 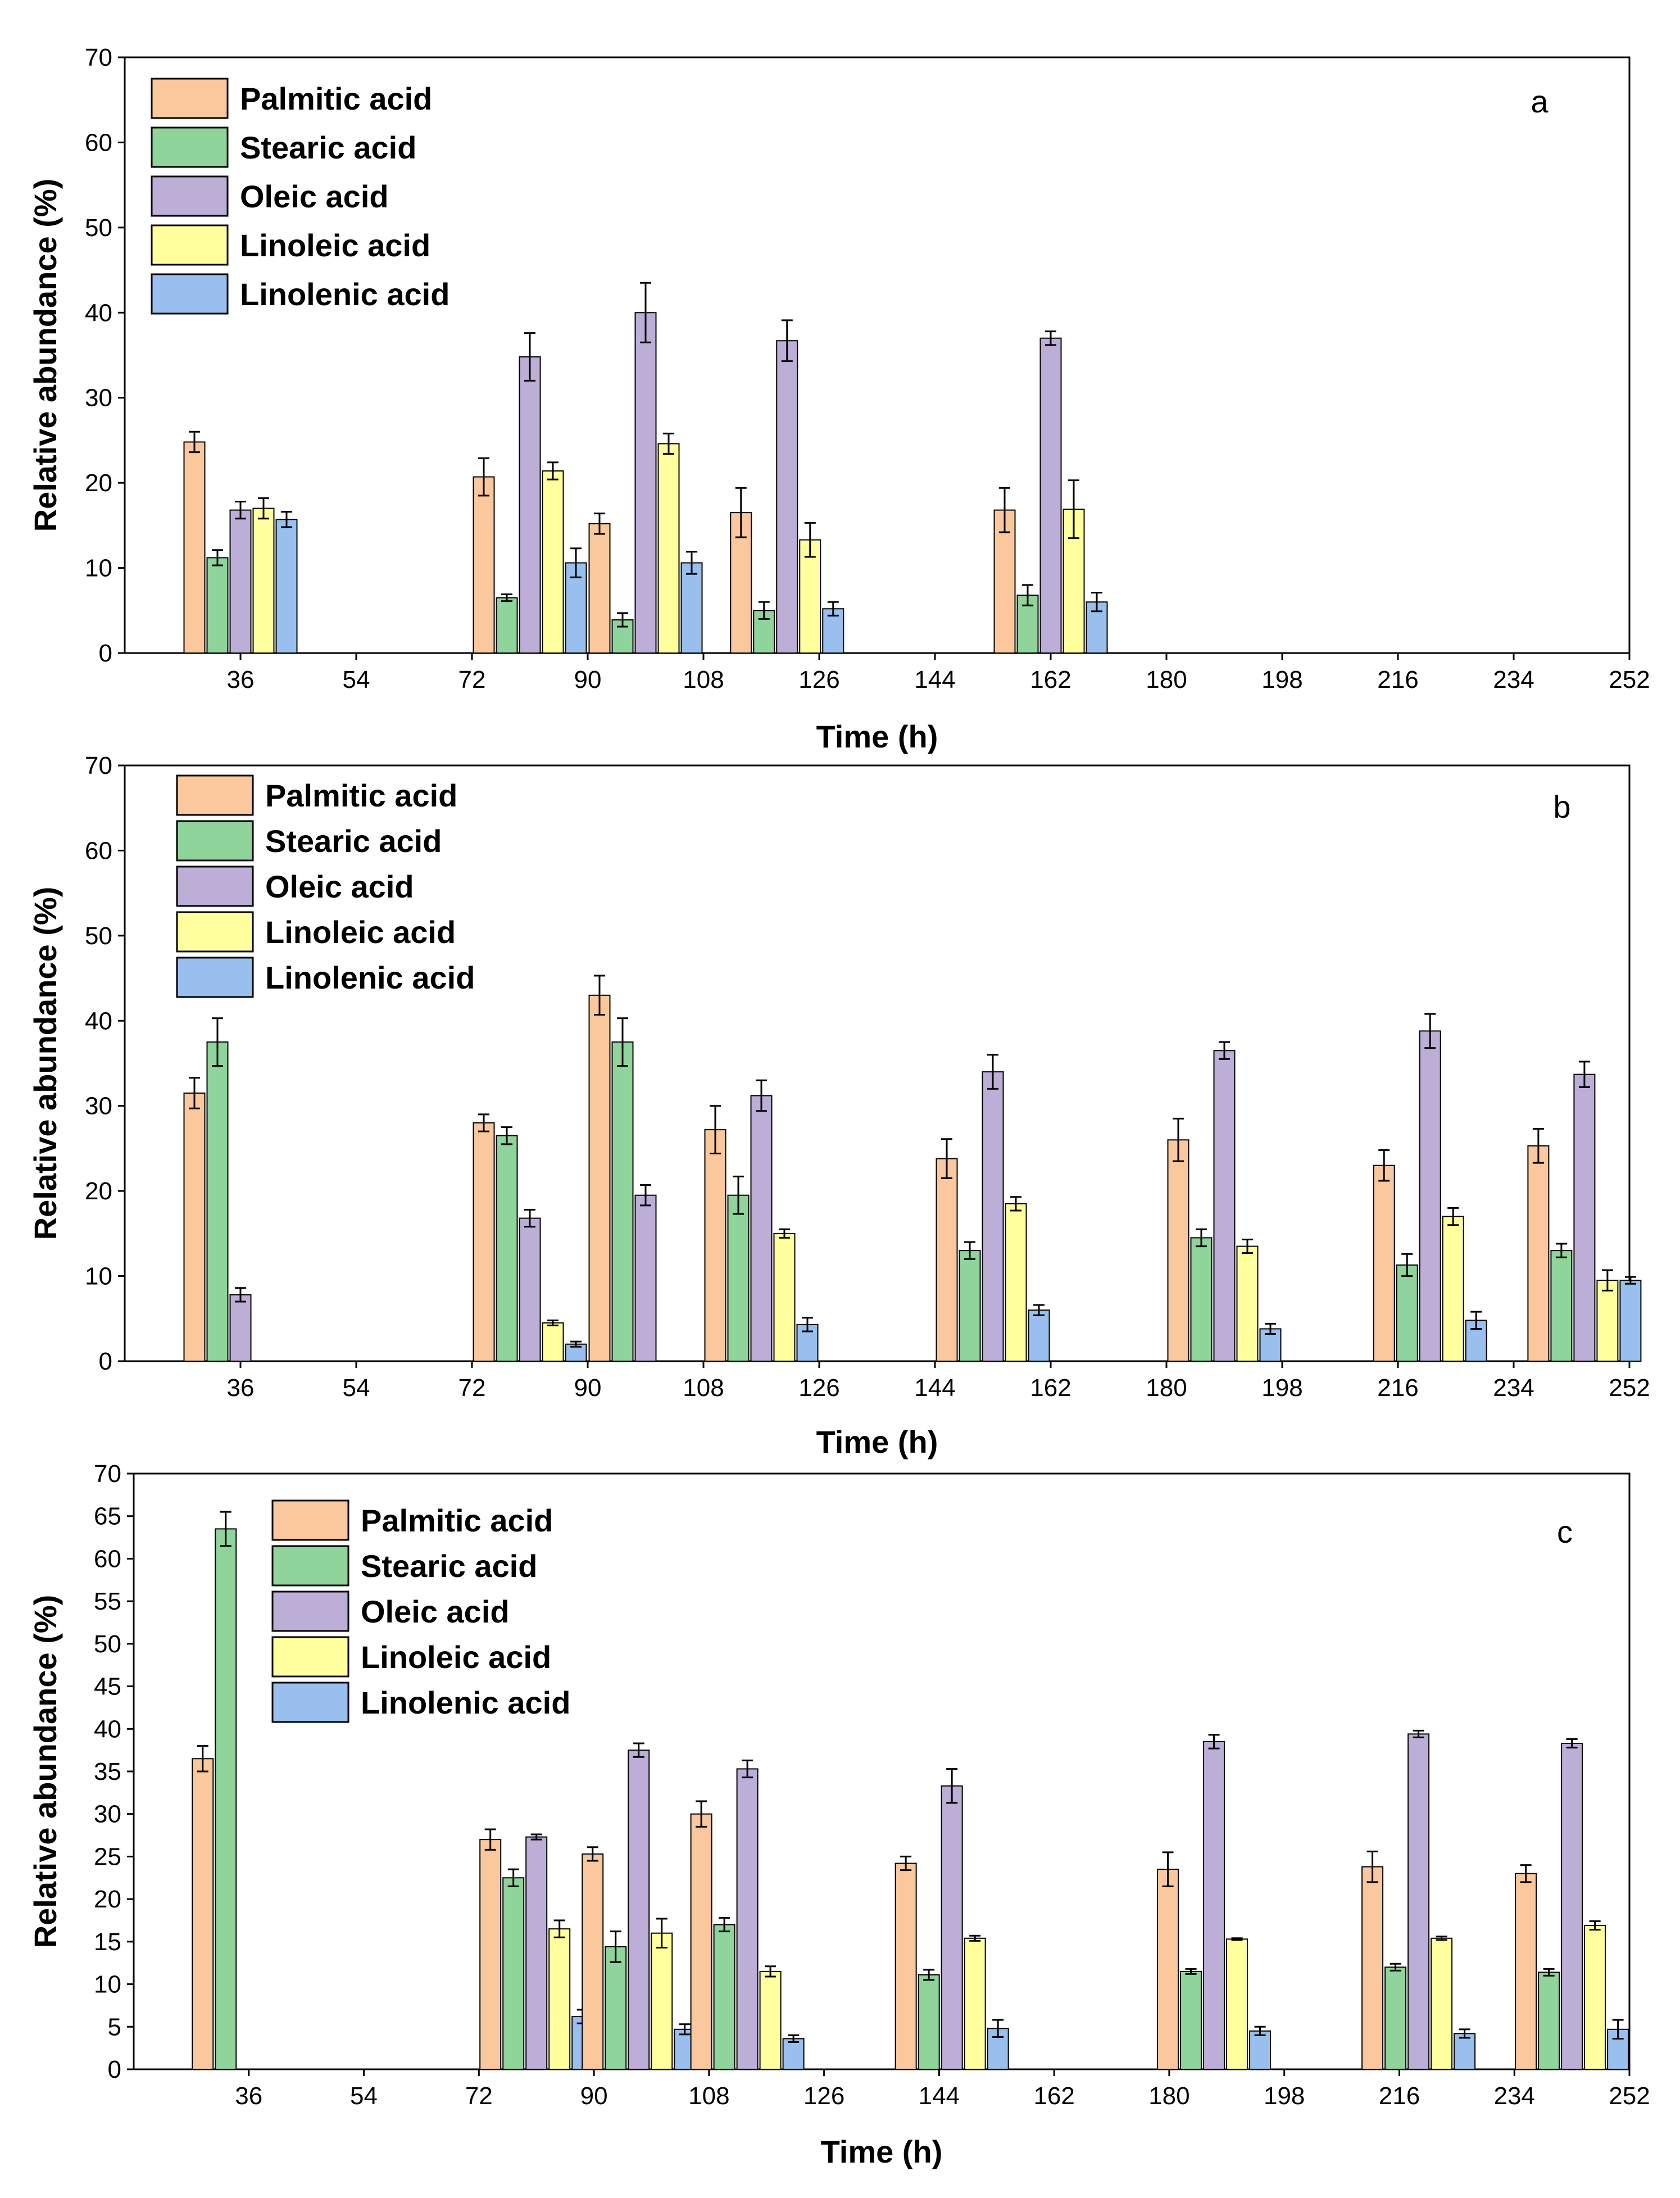 I want to click on x-tick-label: 234, so click(x=1513, y=680).